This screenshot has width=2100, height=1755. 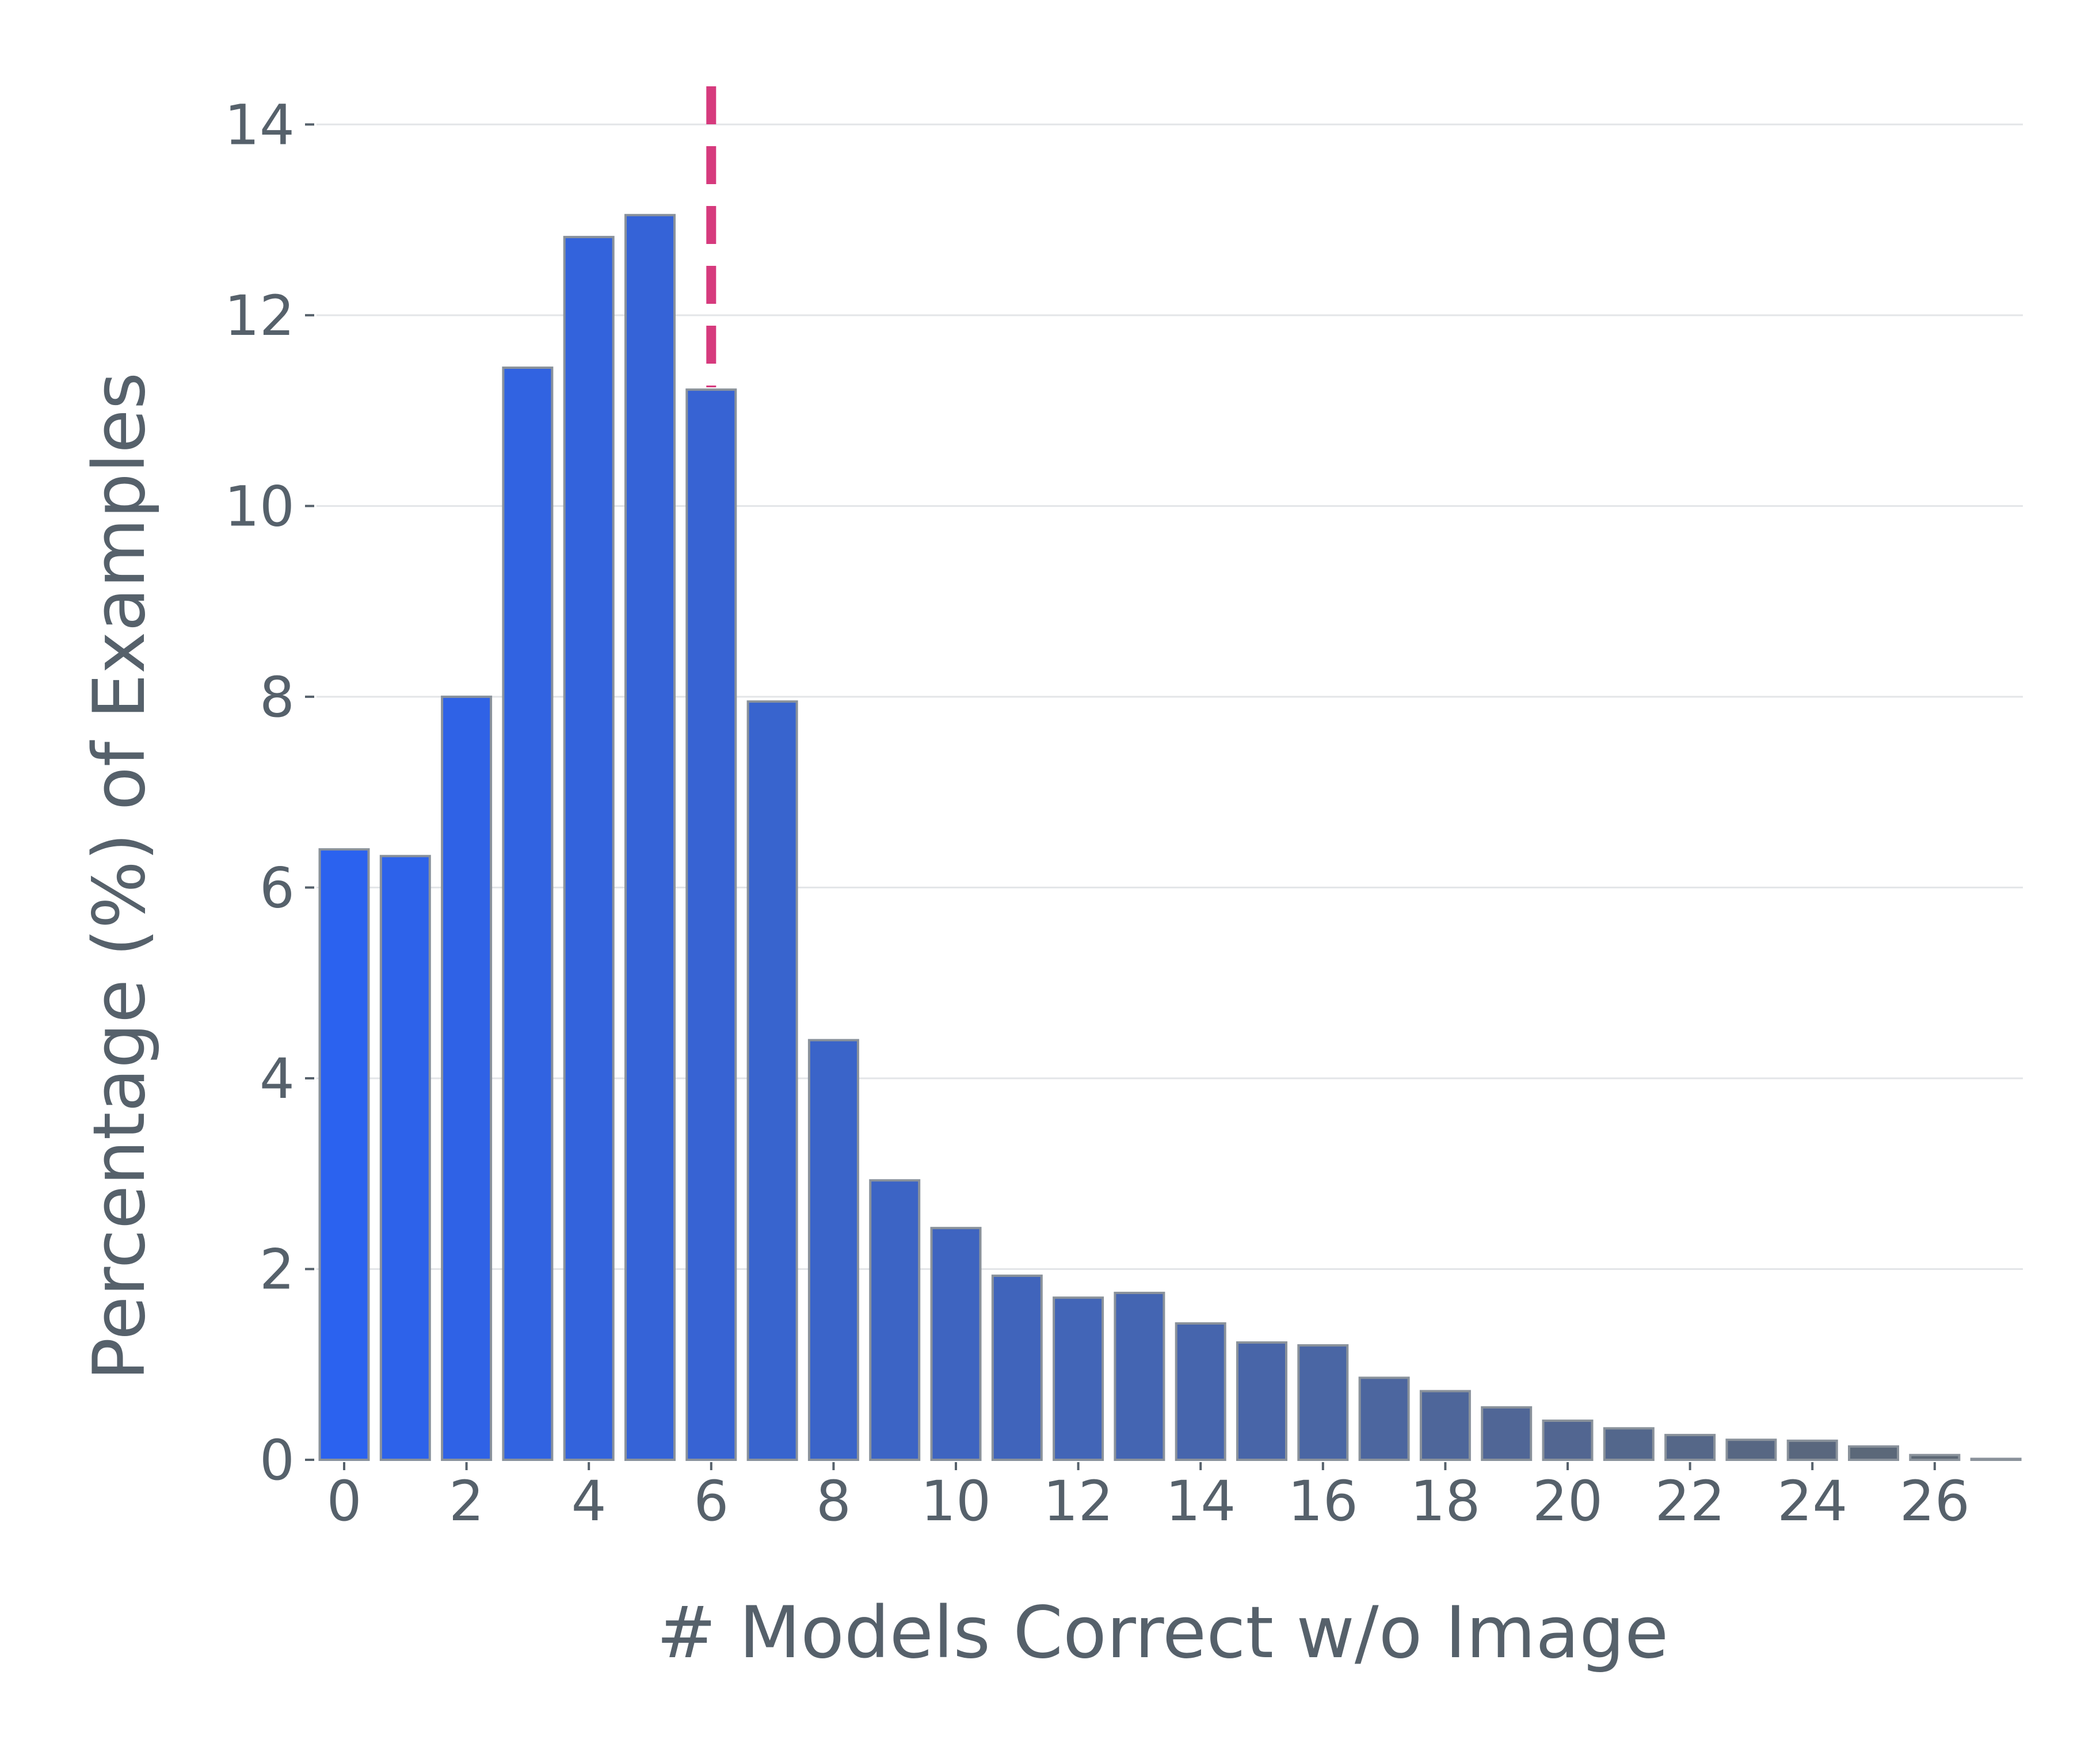 I want to click on x-tick-label-22: 22, so click(x=1690, y=1501).